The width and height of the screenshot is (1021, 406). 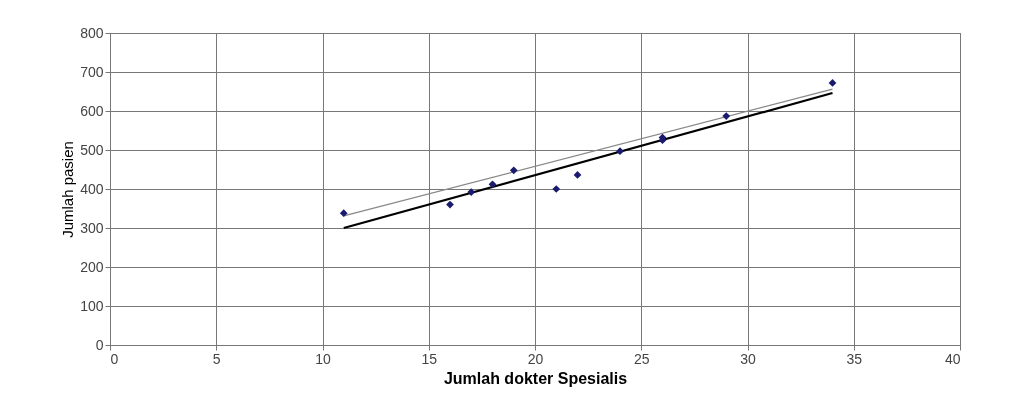 I want to click on x-tick-label: 25, so click(x=641, y=358).